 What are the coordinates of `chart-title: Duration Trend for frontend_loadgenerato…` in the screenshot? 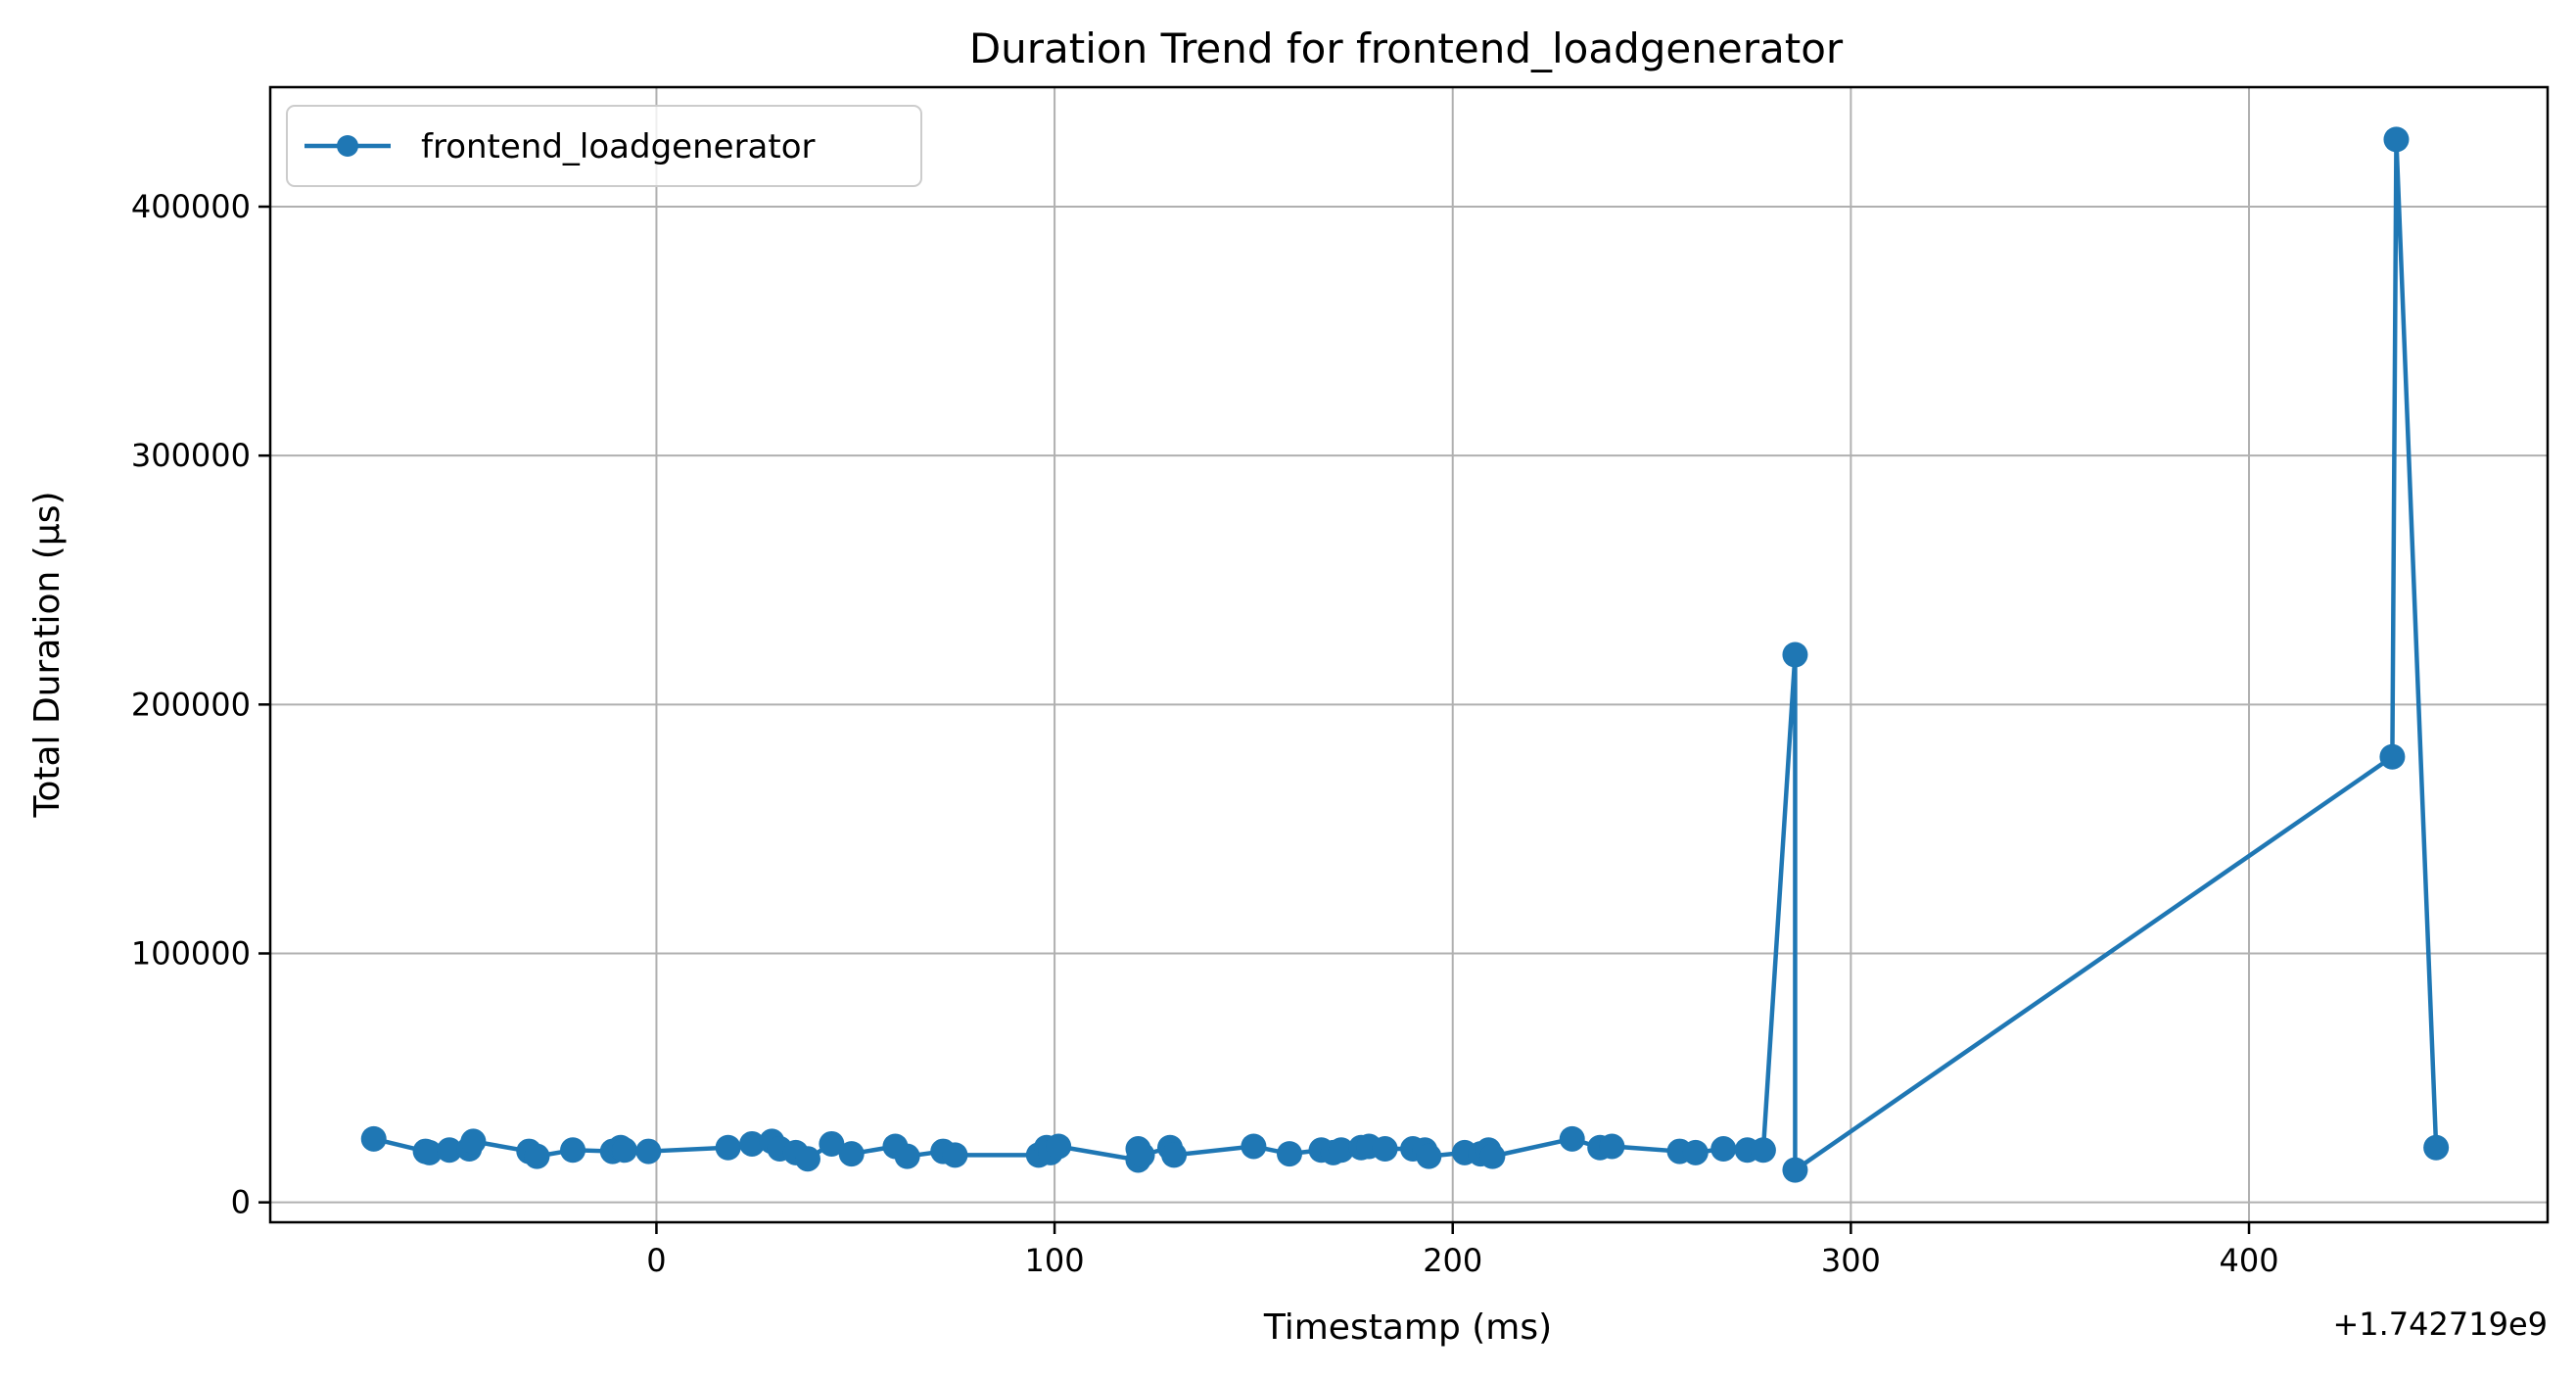 It's located at (1406, 48).